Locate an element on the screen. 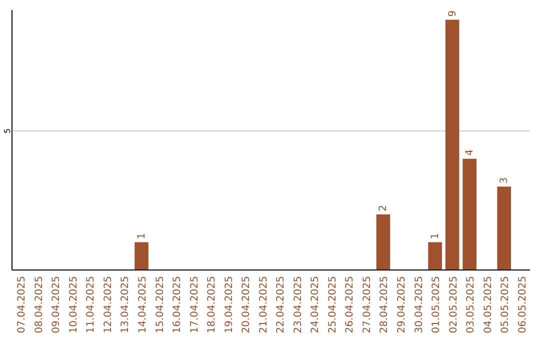 The width and height of the screenshot is (540, 340). data-label: 4 is located at coordinates (470, 152).